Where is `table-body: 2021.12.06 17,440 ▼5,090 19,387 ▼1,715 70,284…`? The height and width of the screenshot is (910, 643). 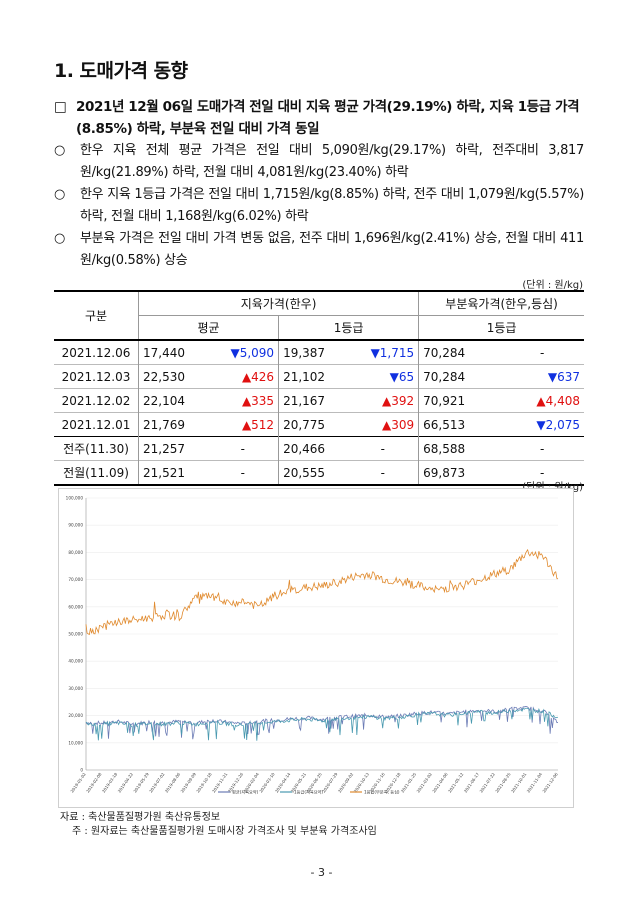
table-body: 2021.12.06 17,440 ▼5,090 19,387 ▼1,715 70,284… is located at coordinates (319, 412).